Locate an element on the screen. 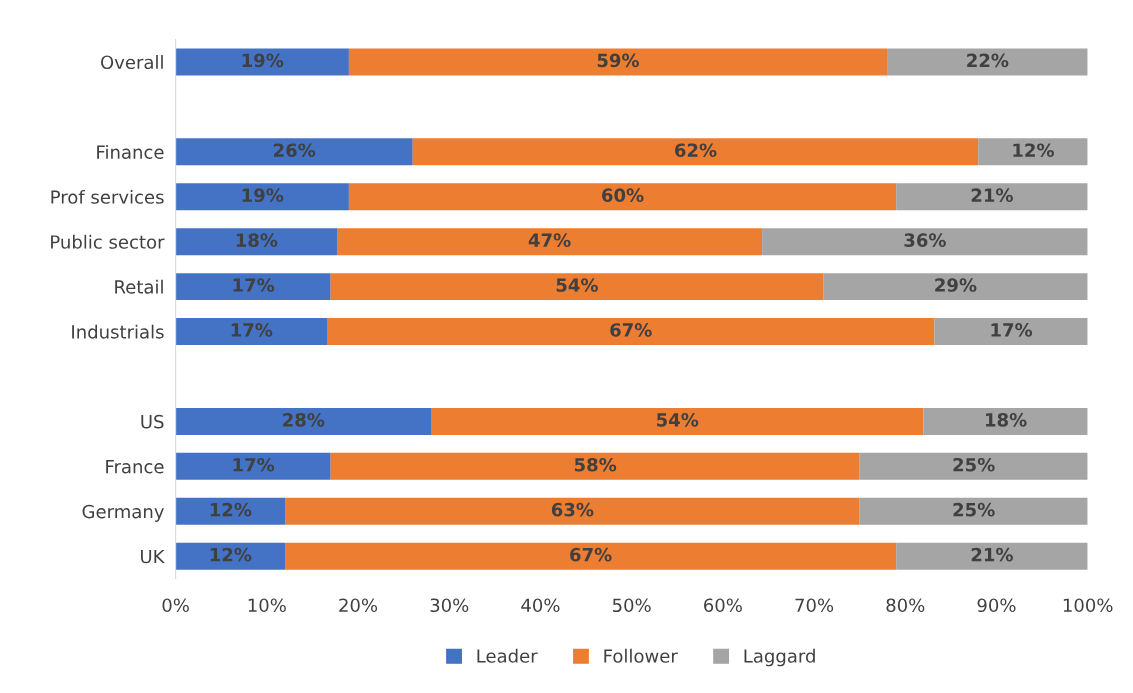 This screenshot has height=693, width=1133. data-label: 62% is located at coordinates (696, 150).